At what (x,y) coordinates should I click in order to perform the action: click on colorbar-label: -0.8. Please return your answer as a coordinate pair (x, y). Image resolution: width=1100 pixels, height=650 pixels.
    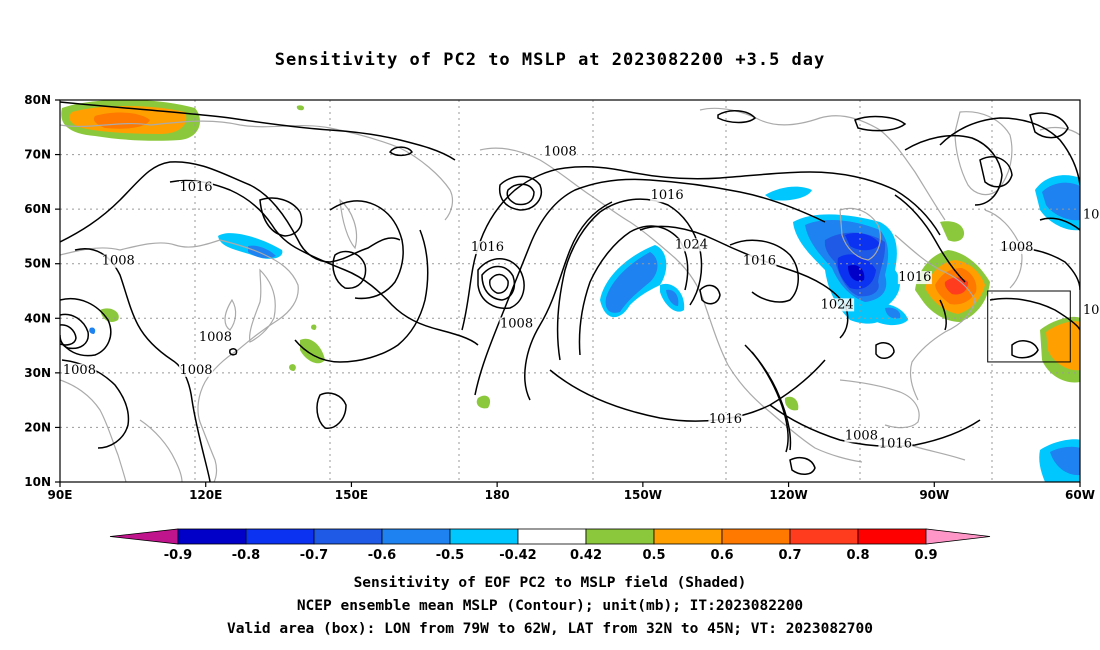
    Looking at the image, I should click on (246, 555).